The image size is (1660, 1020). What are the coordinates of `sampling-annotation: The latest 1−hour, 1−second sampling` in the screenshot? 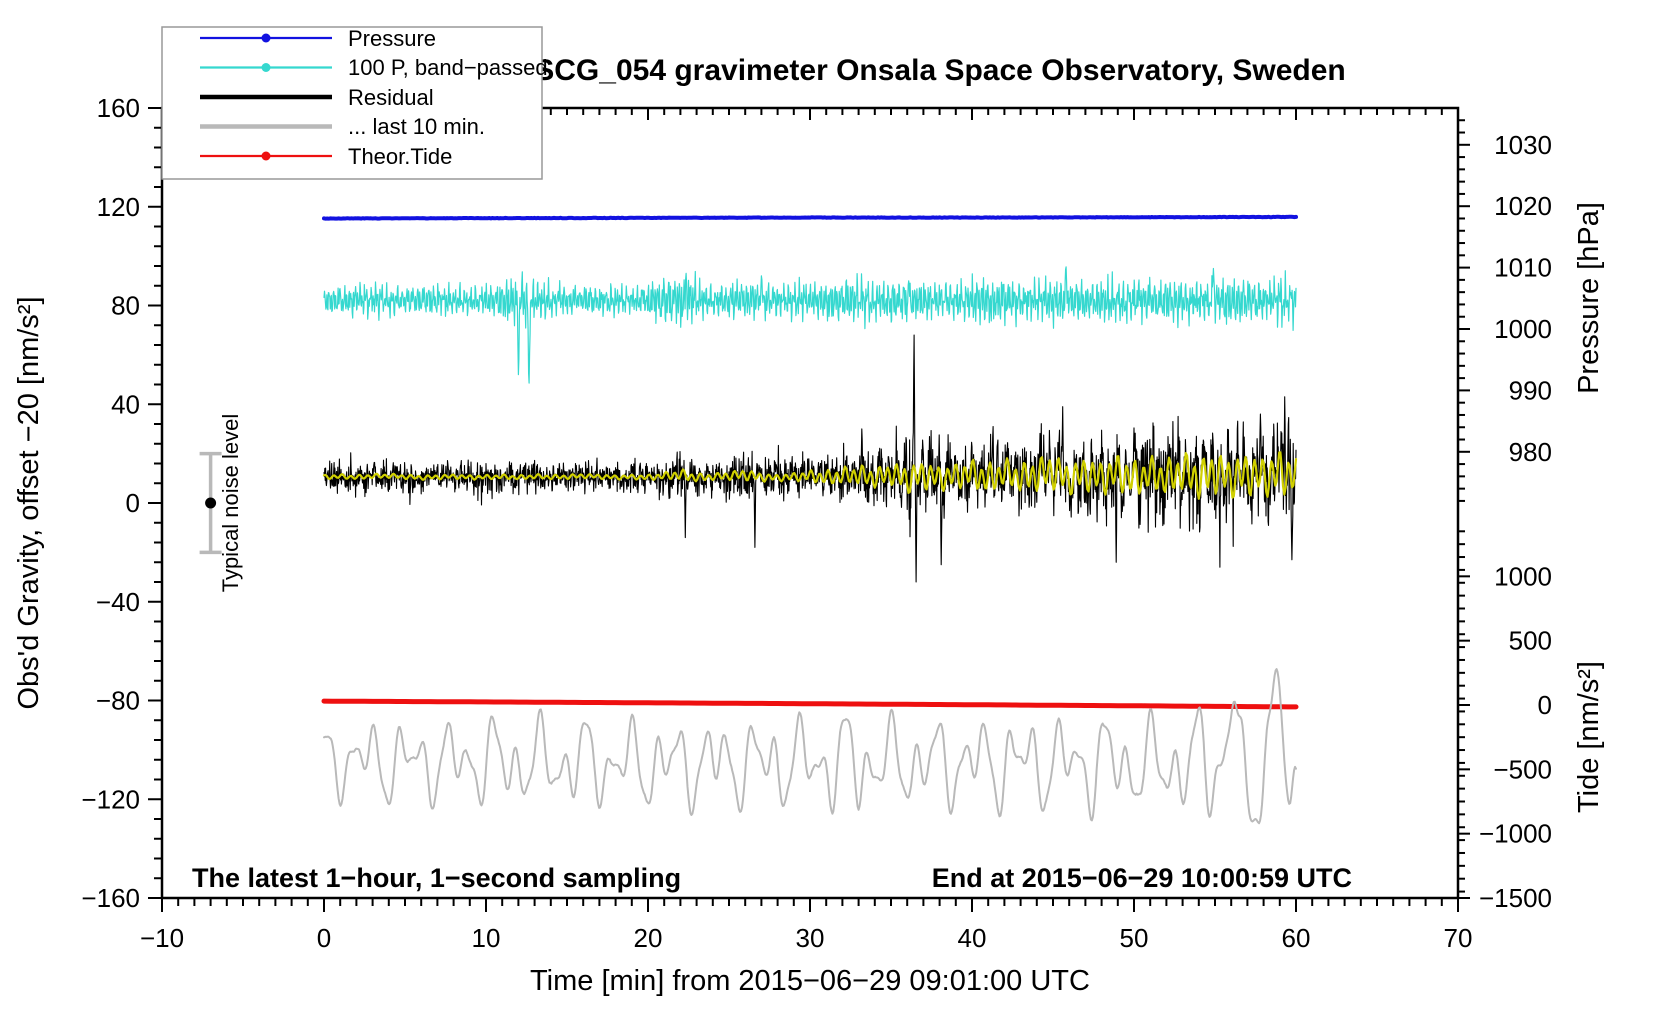 It's located at (436, 878).